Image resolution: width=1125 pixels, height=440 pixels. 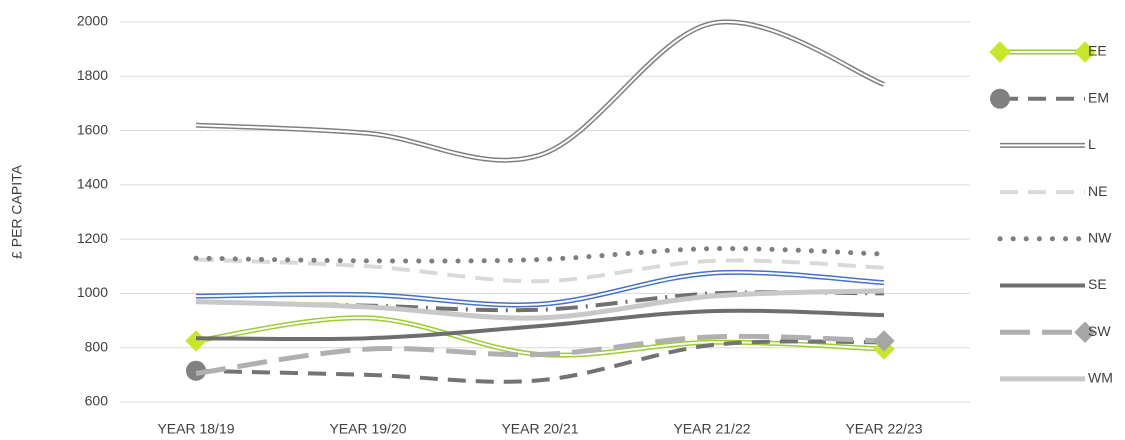 What do you see at coordinates (92, 292) in the screenshot?
I see `y-tick-label: 1000` at bounding box center [92, 292].